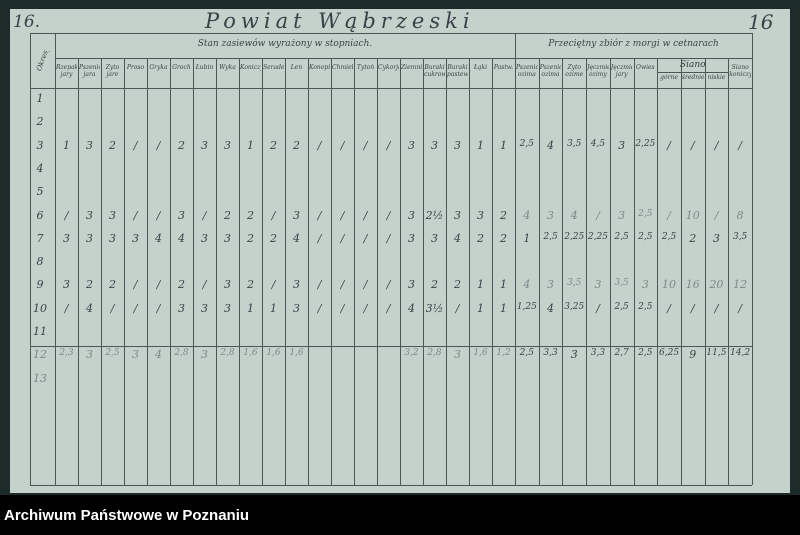  Describe the element at coordinates (273, 67) in the screenshot. I see `column-header: Seradela` at that location.